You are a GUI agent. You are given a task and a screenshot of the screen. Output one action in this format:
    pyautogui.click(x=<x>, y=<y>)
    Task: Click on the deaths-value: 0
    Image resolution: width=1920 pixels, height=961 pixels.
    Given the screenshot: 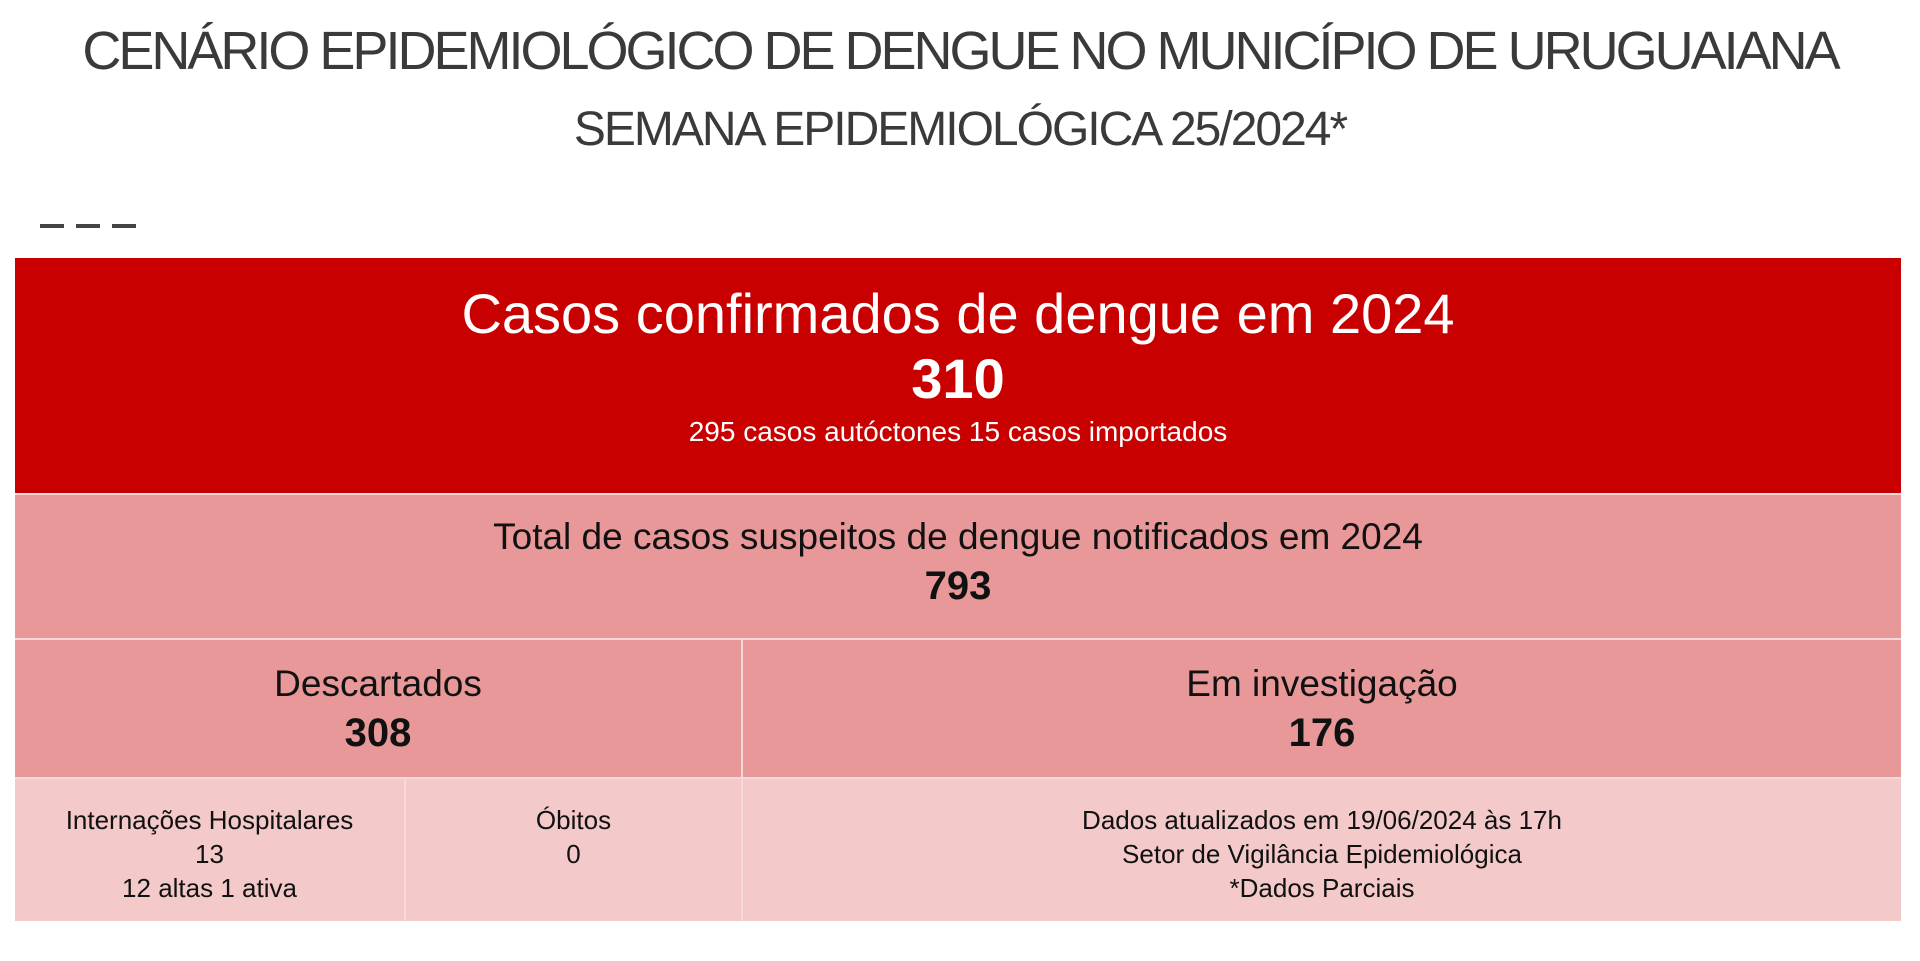 What is the action you would take?
    pyautogui.click(x=573, y=854)
    